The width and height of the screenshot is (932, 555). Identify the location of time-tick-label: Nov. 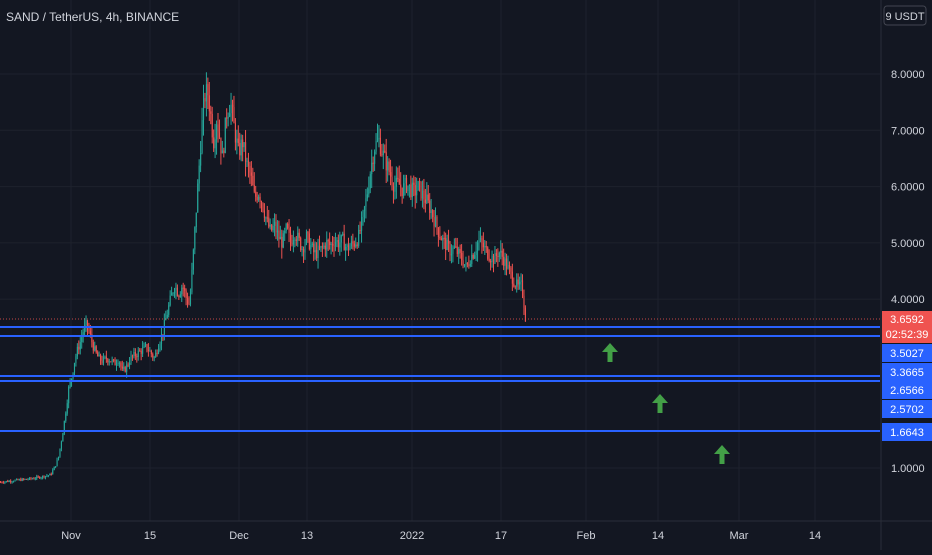
(71, 536).